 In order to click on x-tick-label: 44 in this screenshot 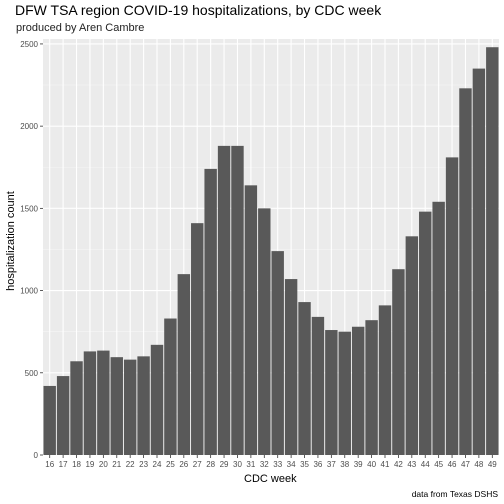, I will do `click(425, 464)`.